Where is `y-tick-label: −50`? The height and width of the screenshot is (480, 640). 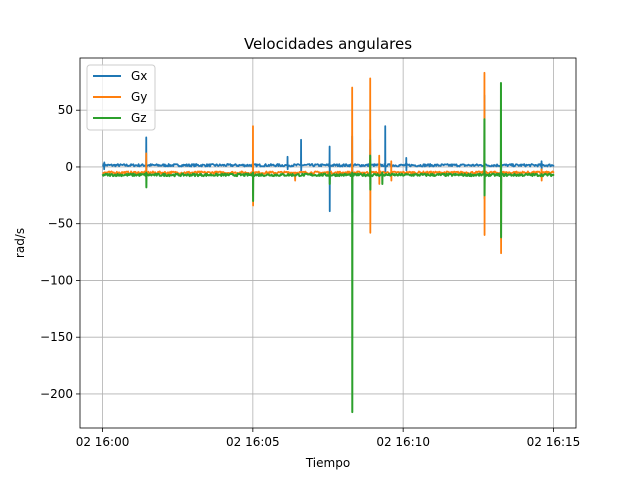 y-tick-label: −50 is located at coordinates (60, 224).